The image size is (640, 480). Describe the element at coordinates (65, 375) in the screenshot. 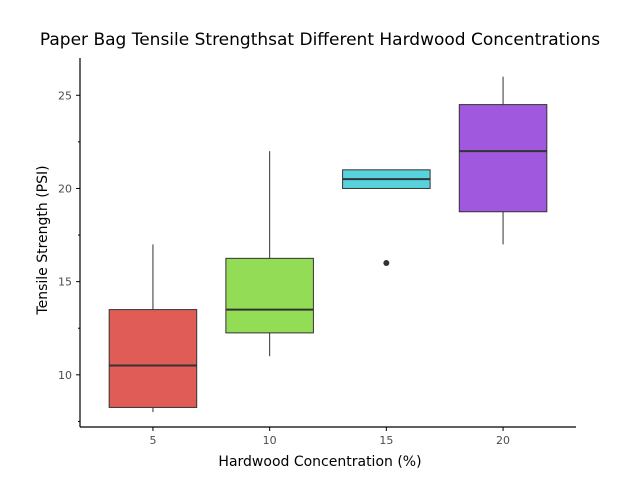

I see `y-tick-label-10: 10` at that location.